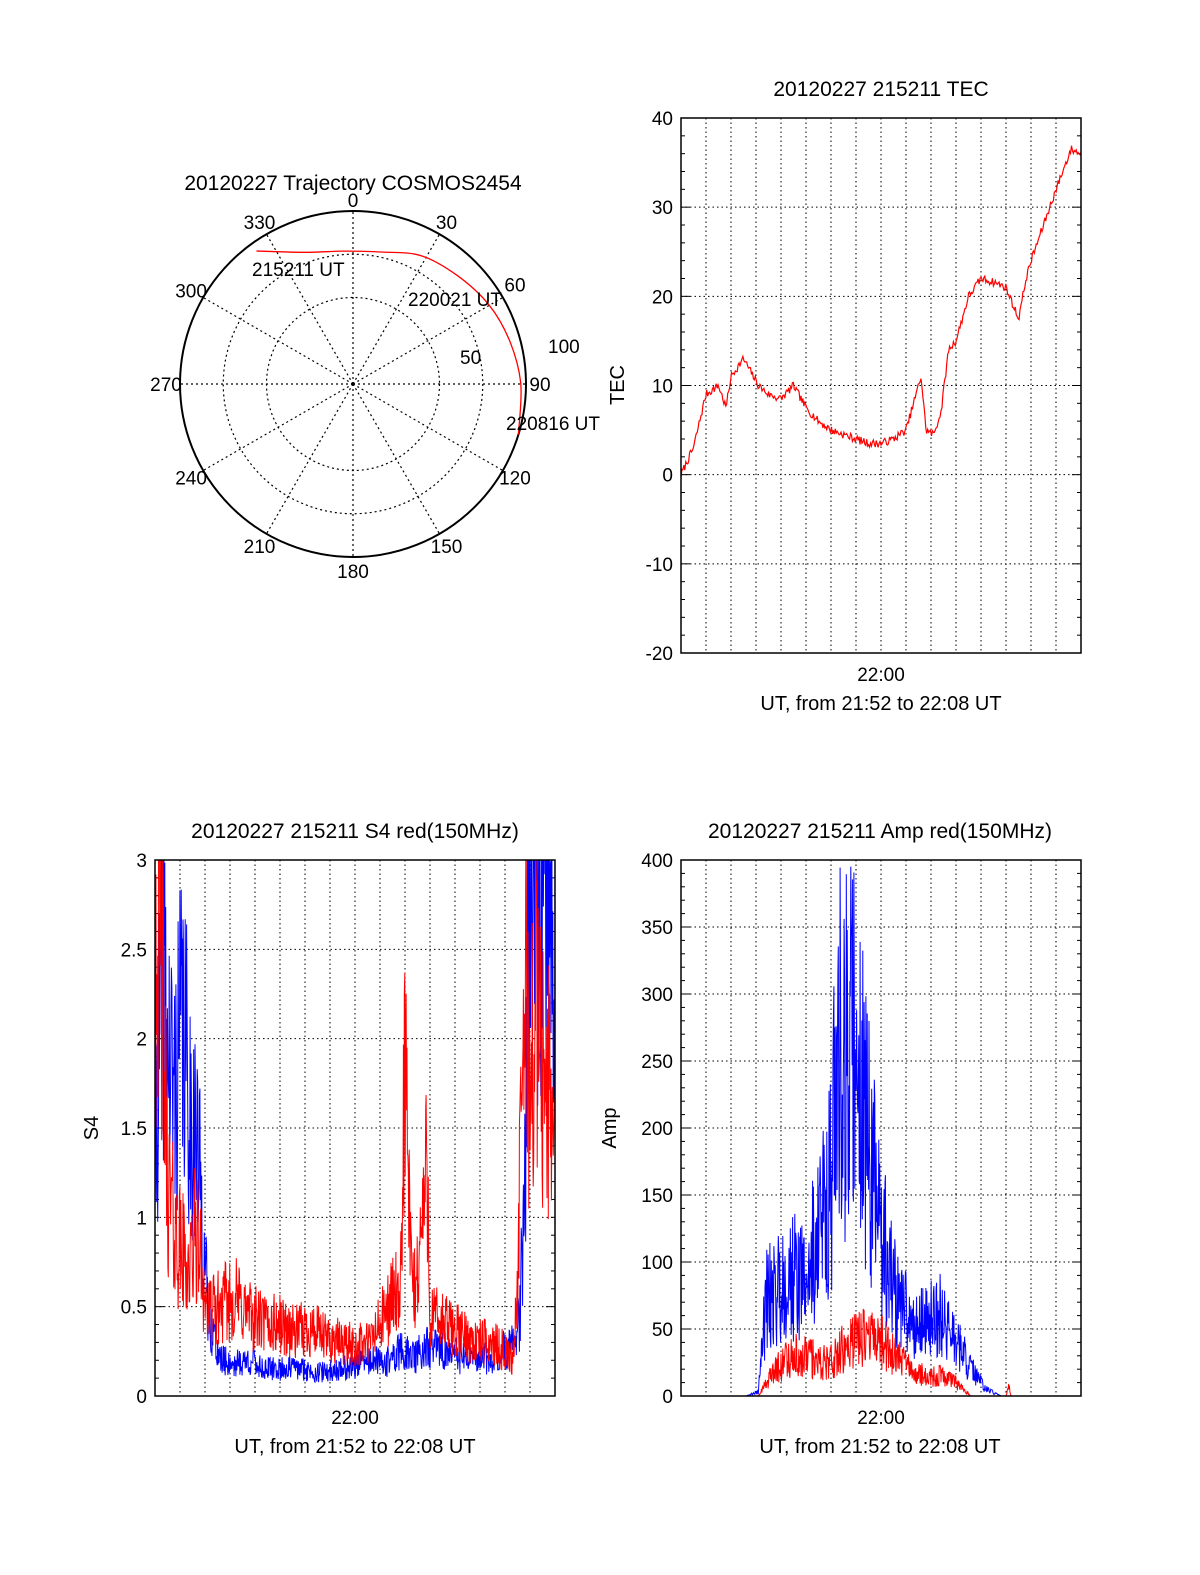  What do you see at coordinates (191, 479) in the screenshot?
I see `polar-azimuth-label-240: 240` at bounding box center [191, 479].